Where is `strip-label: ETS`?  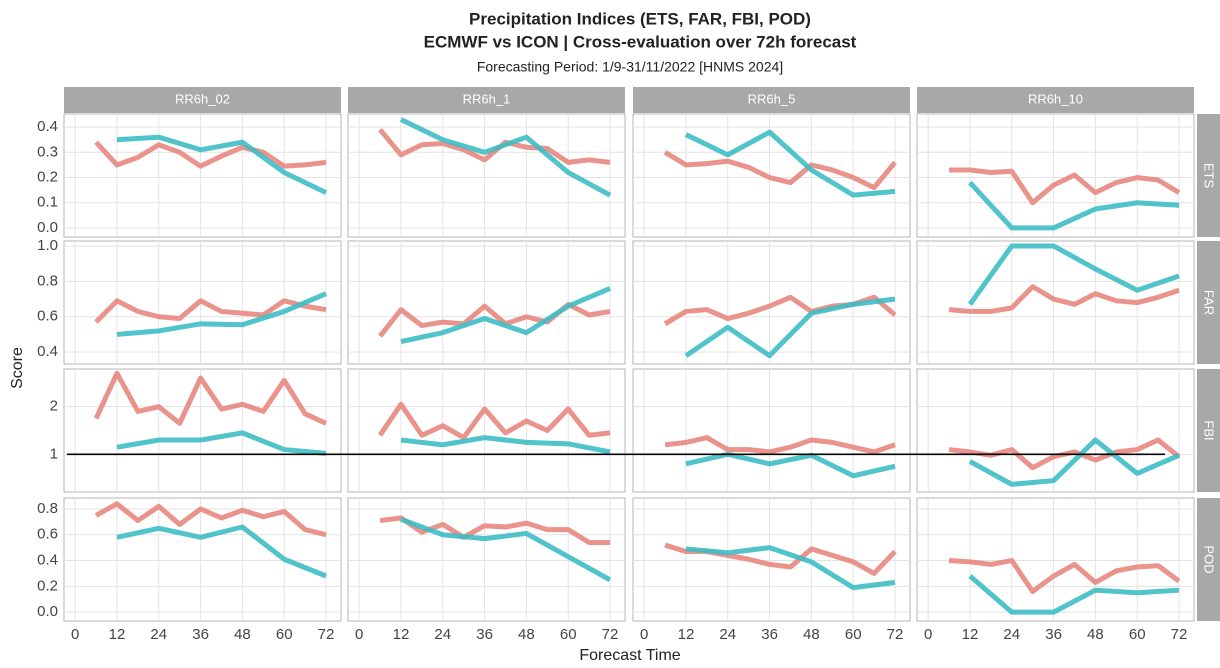
strip-label: ETS is located at coordinates (1209, 176).